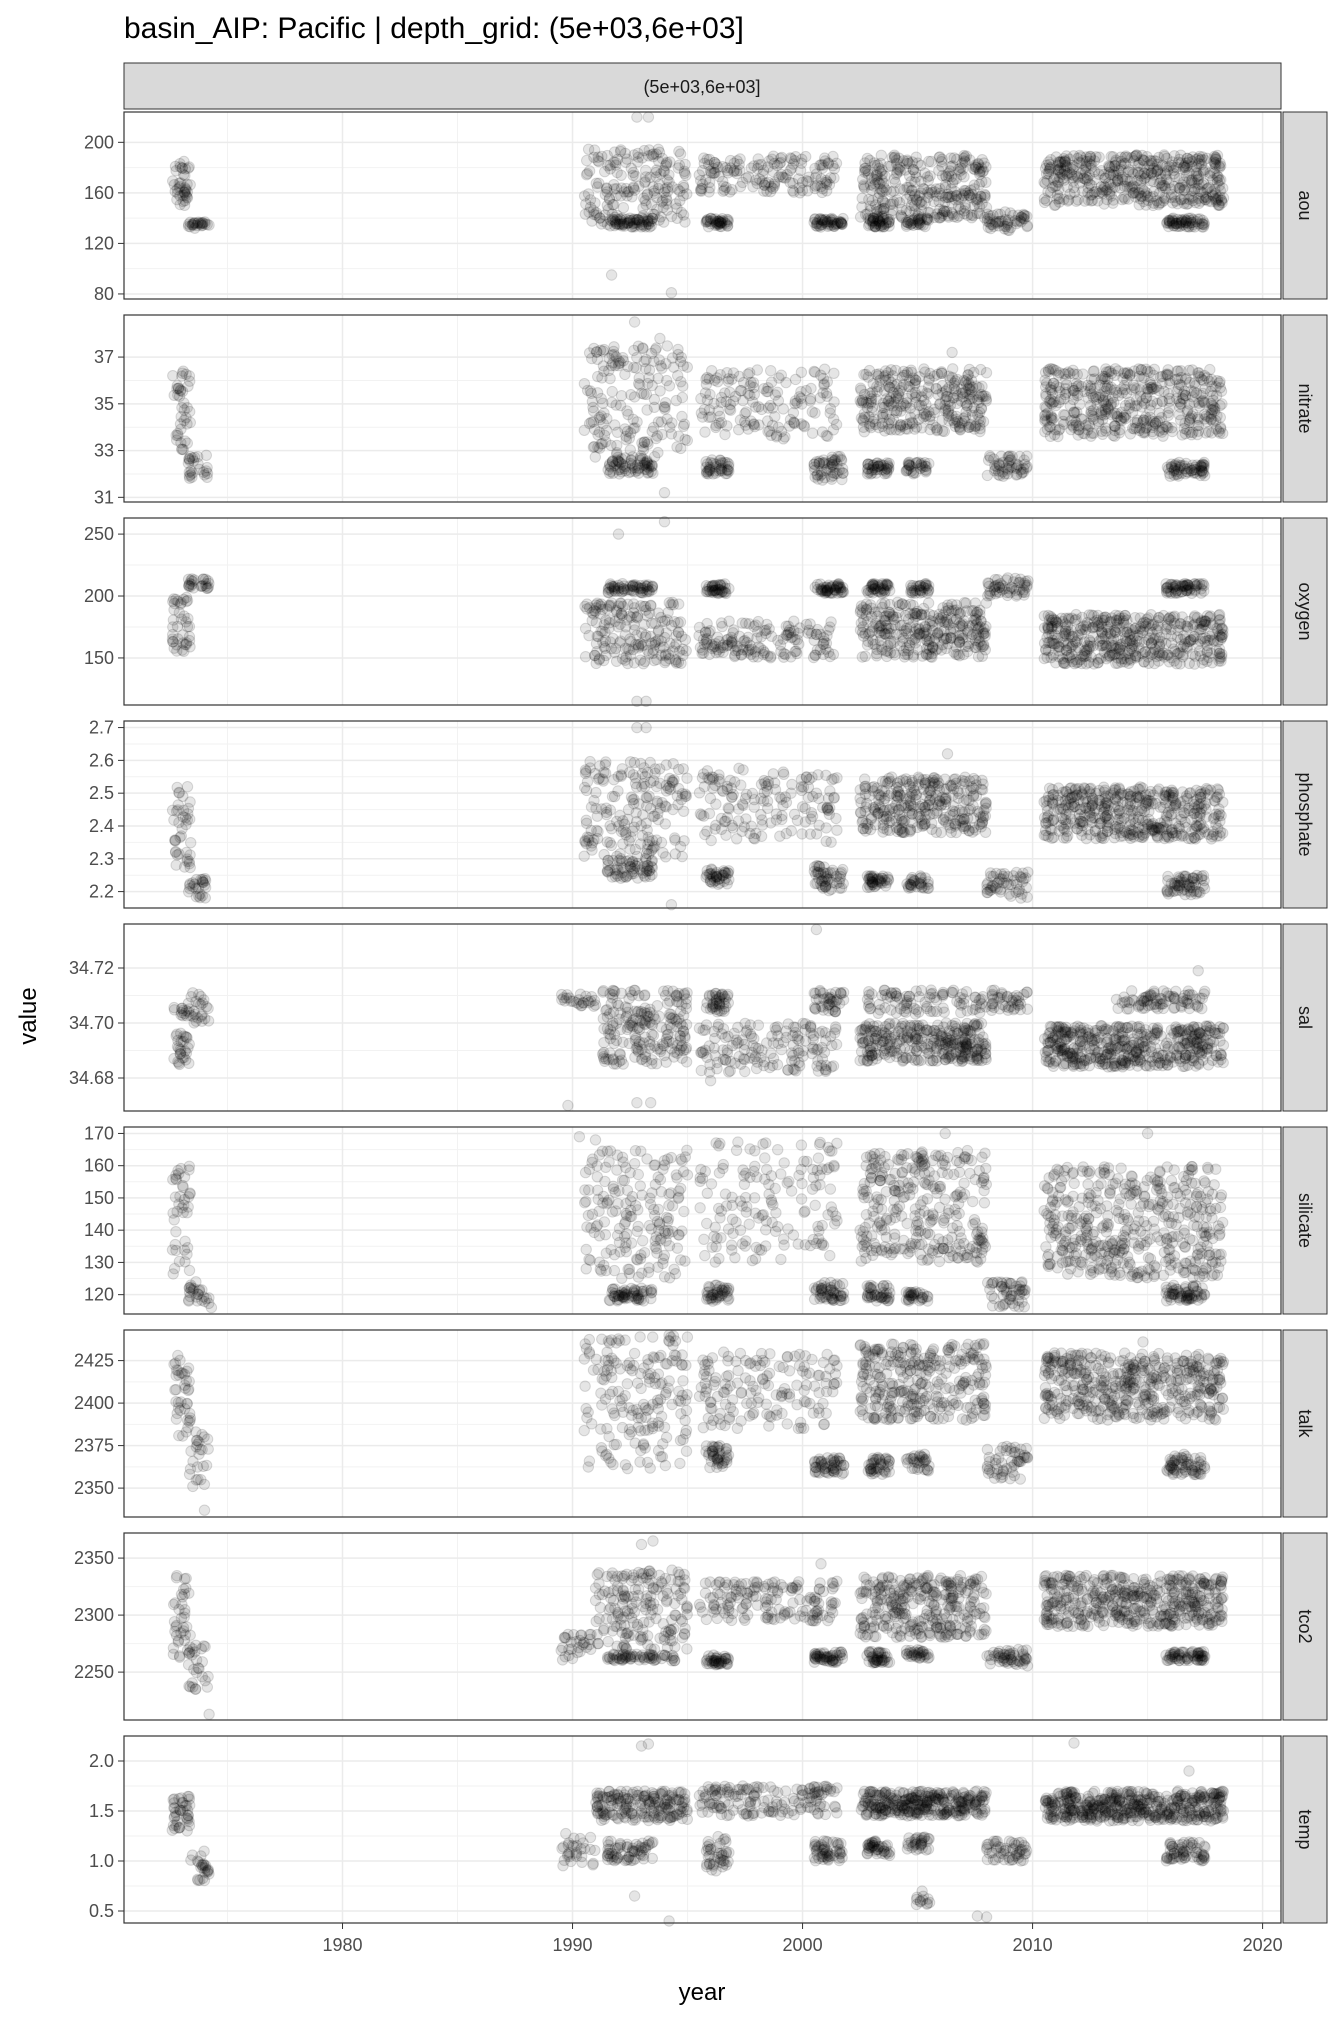 The width and height of the screenshot is (1344, 2021). What do you see at coordinates (701, 87) in the screenshot?
I see `column-strip-label: (5e+03,6e+03]` at bounding box center [701, 87].